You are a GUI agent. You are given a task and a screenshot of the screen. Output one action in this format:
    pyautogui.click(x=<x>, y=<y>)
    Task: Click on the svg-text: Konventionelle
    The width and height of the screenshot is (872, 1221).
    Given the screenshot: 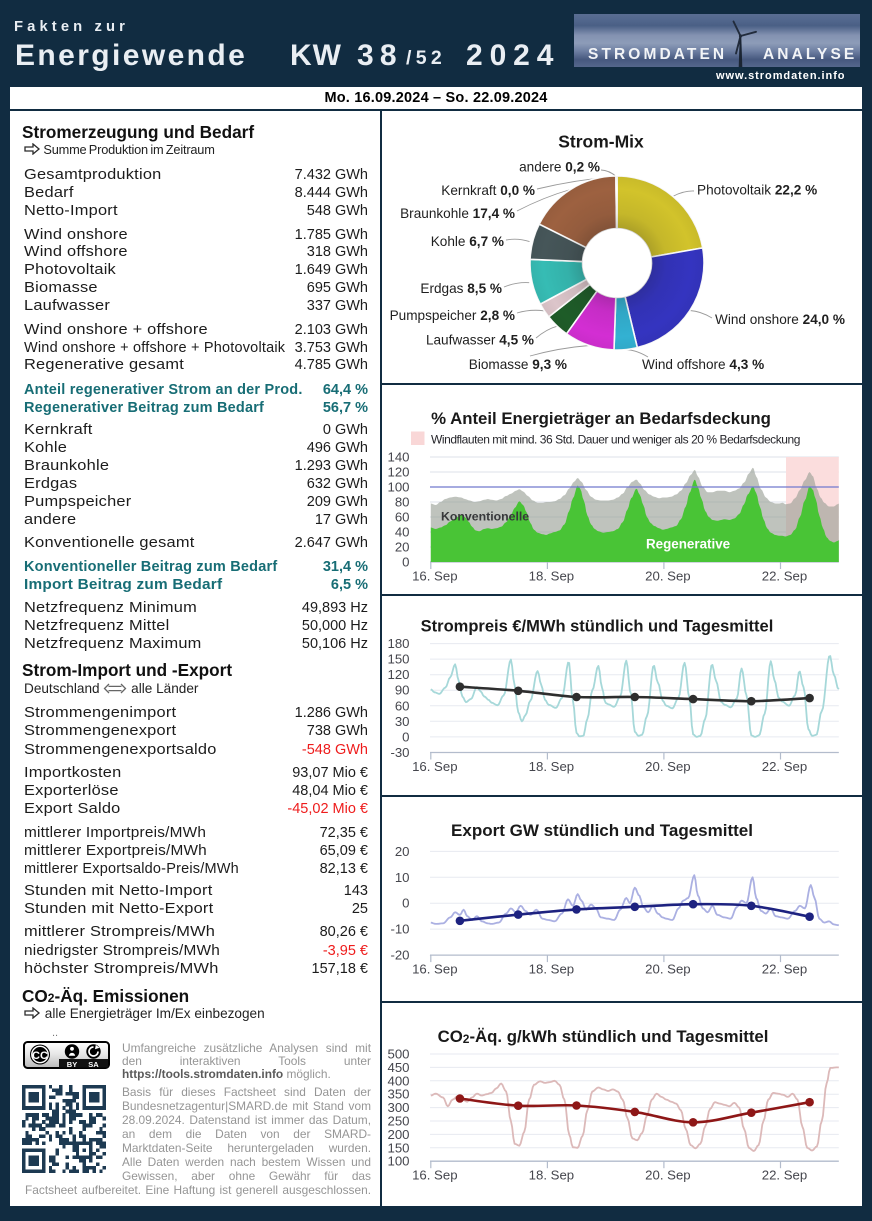 What is the action you would take?
    pyautogui.click(x=485, y=517)
    